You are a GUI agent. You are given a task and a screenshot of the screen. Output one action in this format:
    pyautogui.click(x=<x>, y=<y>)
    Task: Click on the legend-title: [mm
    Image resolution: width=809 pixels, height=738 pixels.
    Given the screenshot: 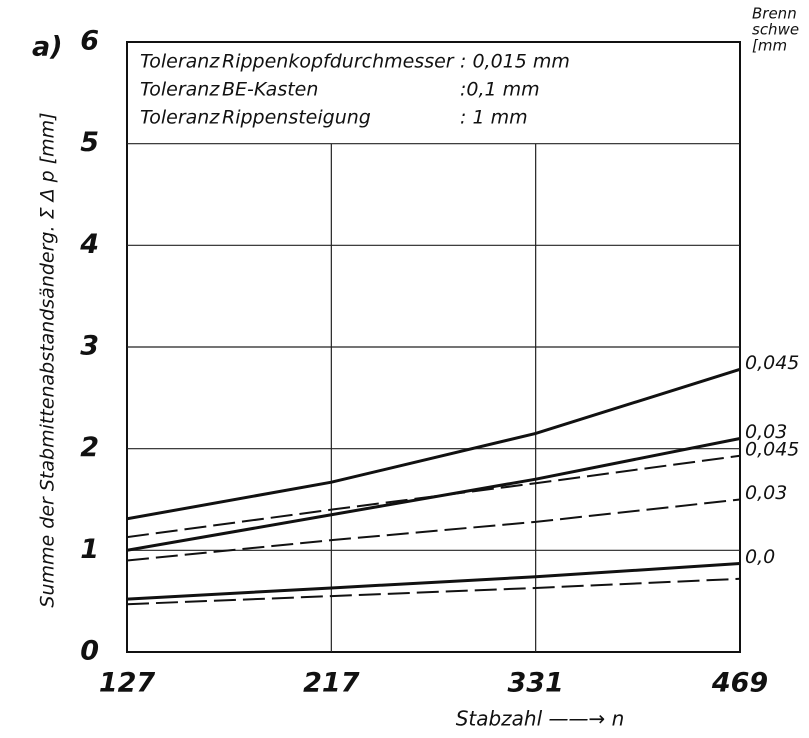 What is the action you would take?
    pyautogui.click(x=769, y=46)
    